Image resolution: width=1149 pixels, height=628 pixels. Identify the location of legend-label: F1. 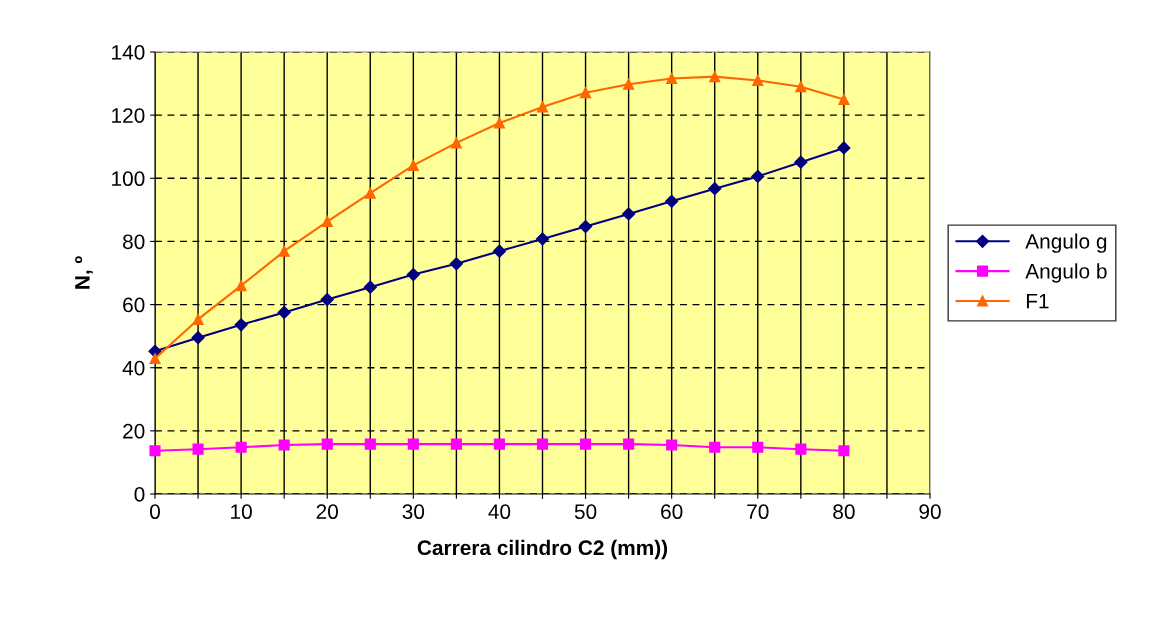
(1037, 301).